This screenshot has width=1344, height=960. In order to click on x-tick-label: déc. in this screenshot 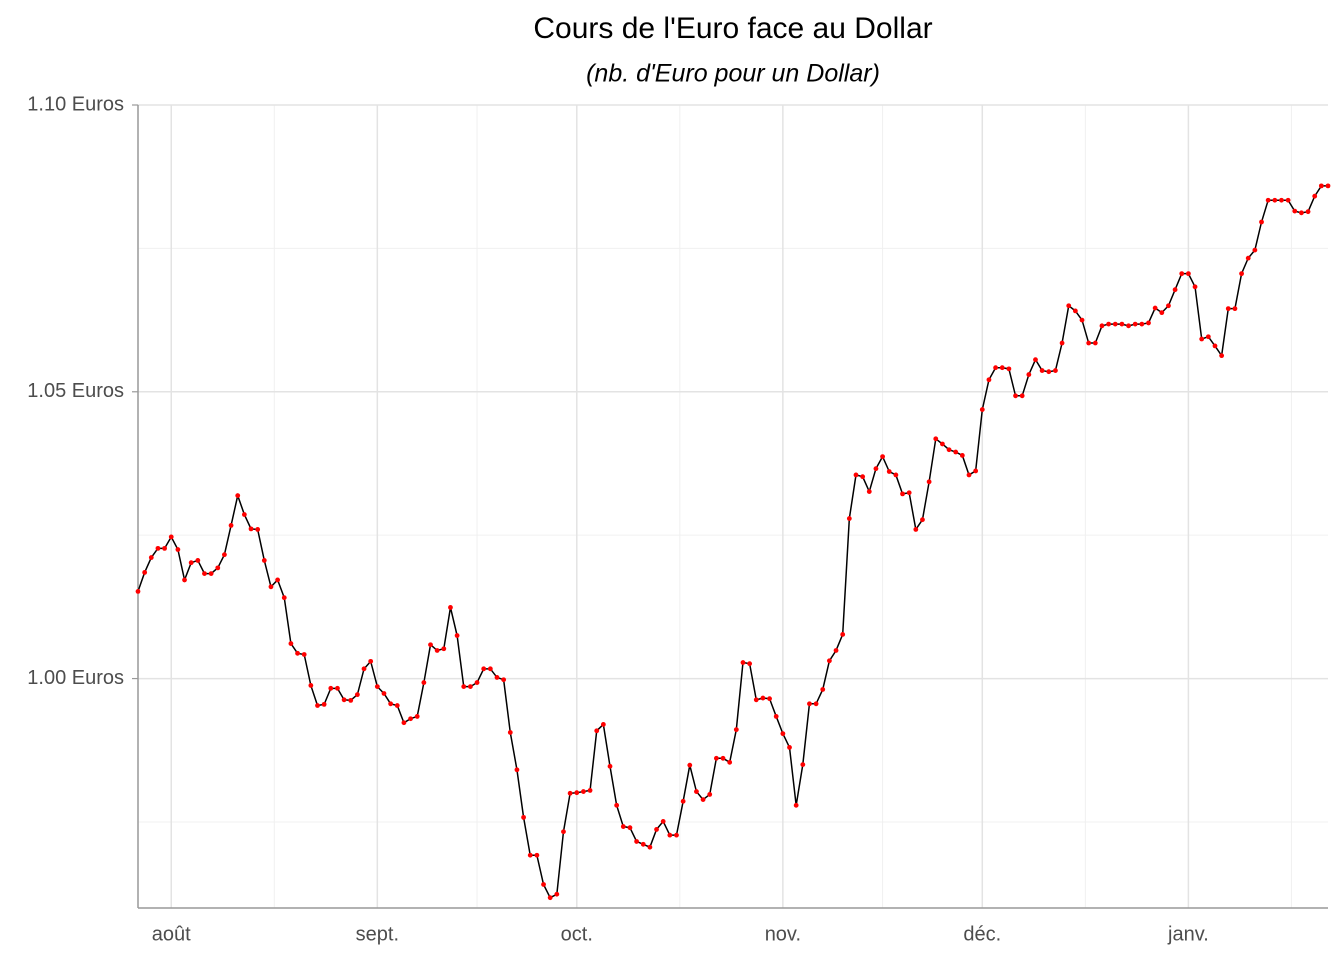, I will do `click(982, 934)`.